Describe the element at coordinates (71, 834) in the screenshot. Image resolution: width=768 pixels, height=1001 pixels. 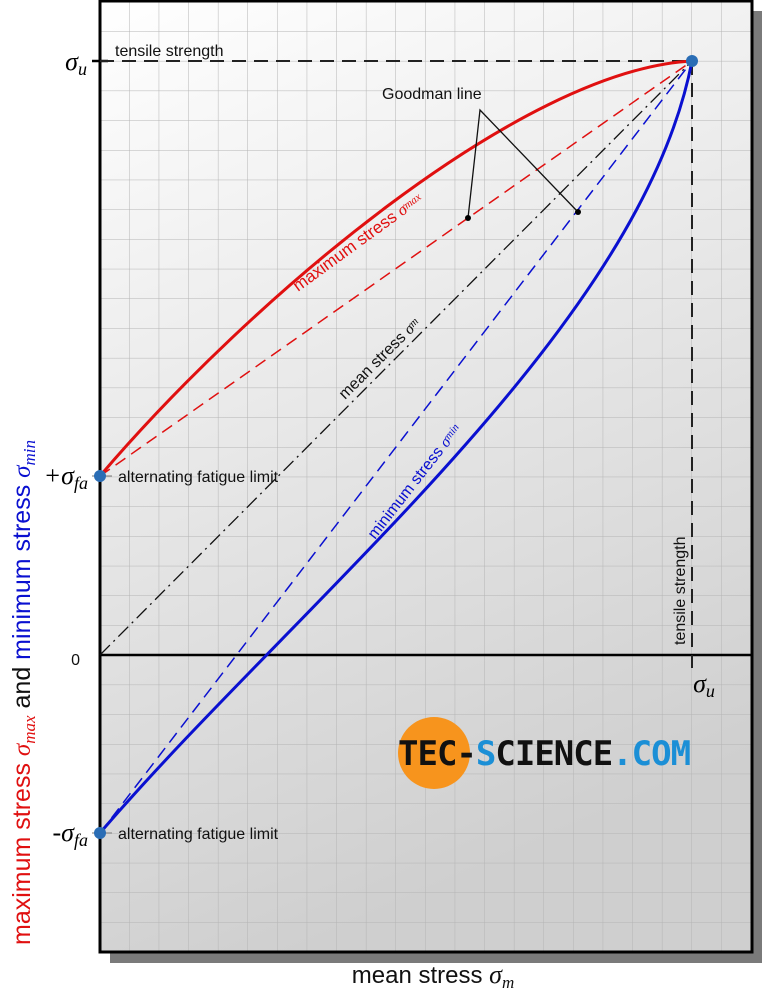
I see `y-tick-minus-sigma-fa: -σfa` at that location.